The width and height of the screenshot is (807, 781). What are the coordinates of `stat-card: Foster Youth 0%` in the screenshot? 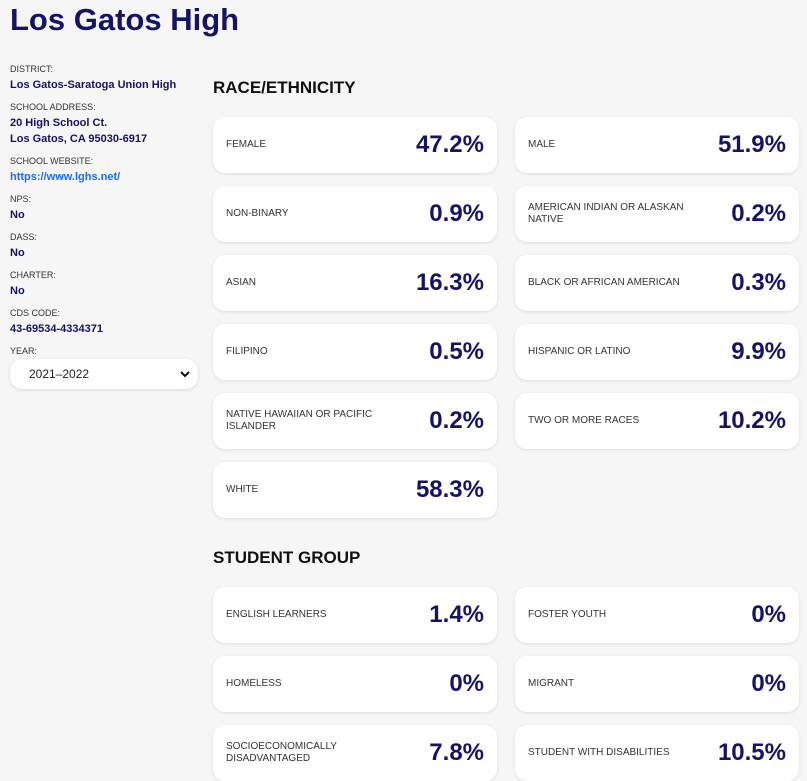 It's located at (657, 615).